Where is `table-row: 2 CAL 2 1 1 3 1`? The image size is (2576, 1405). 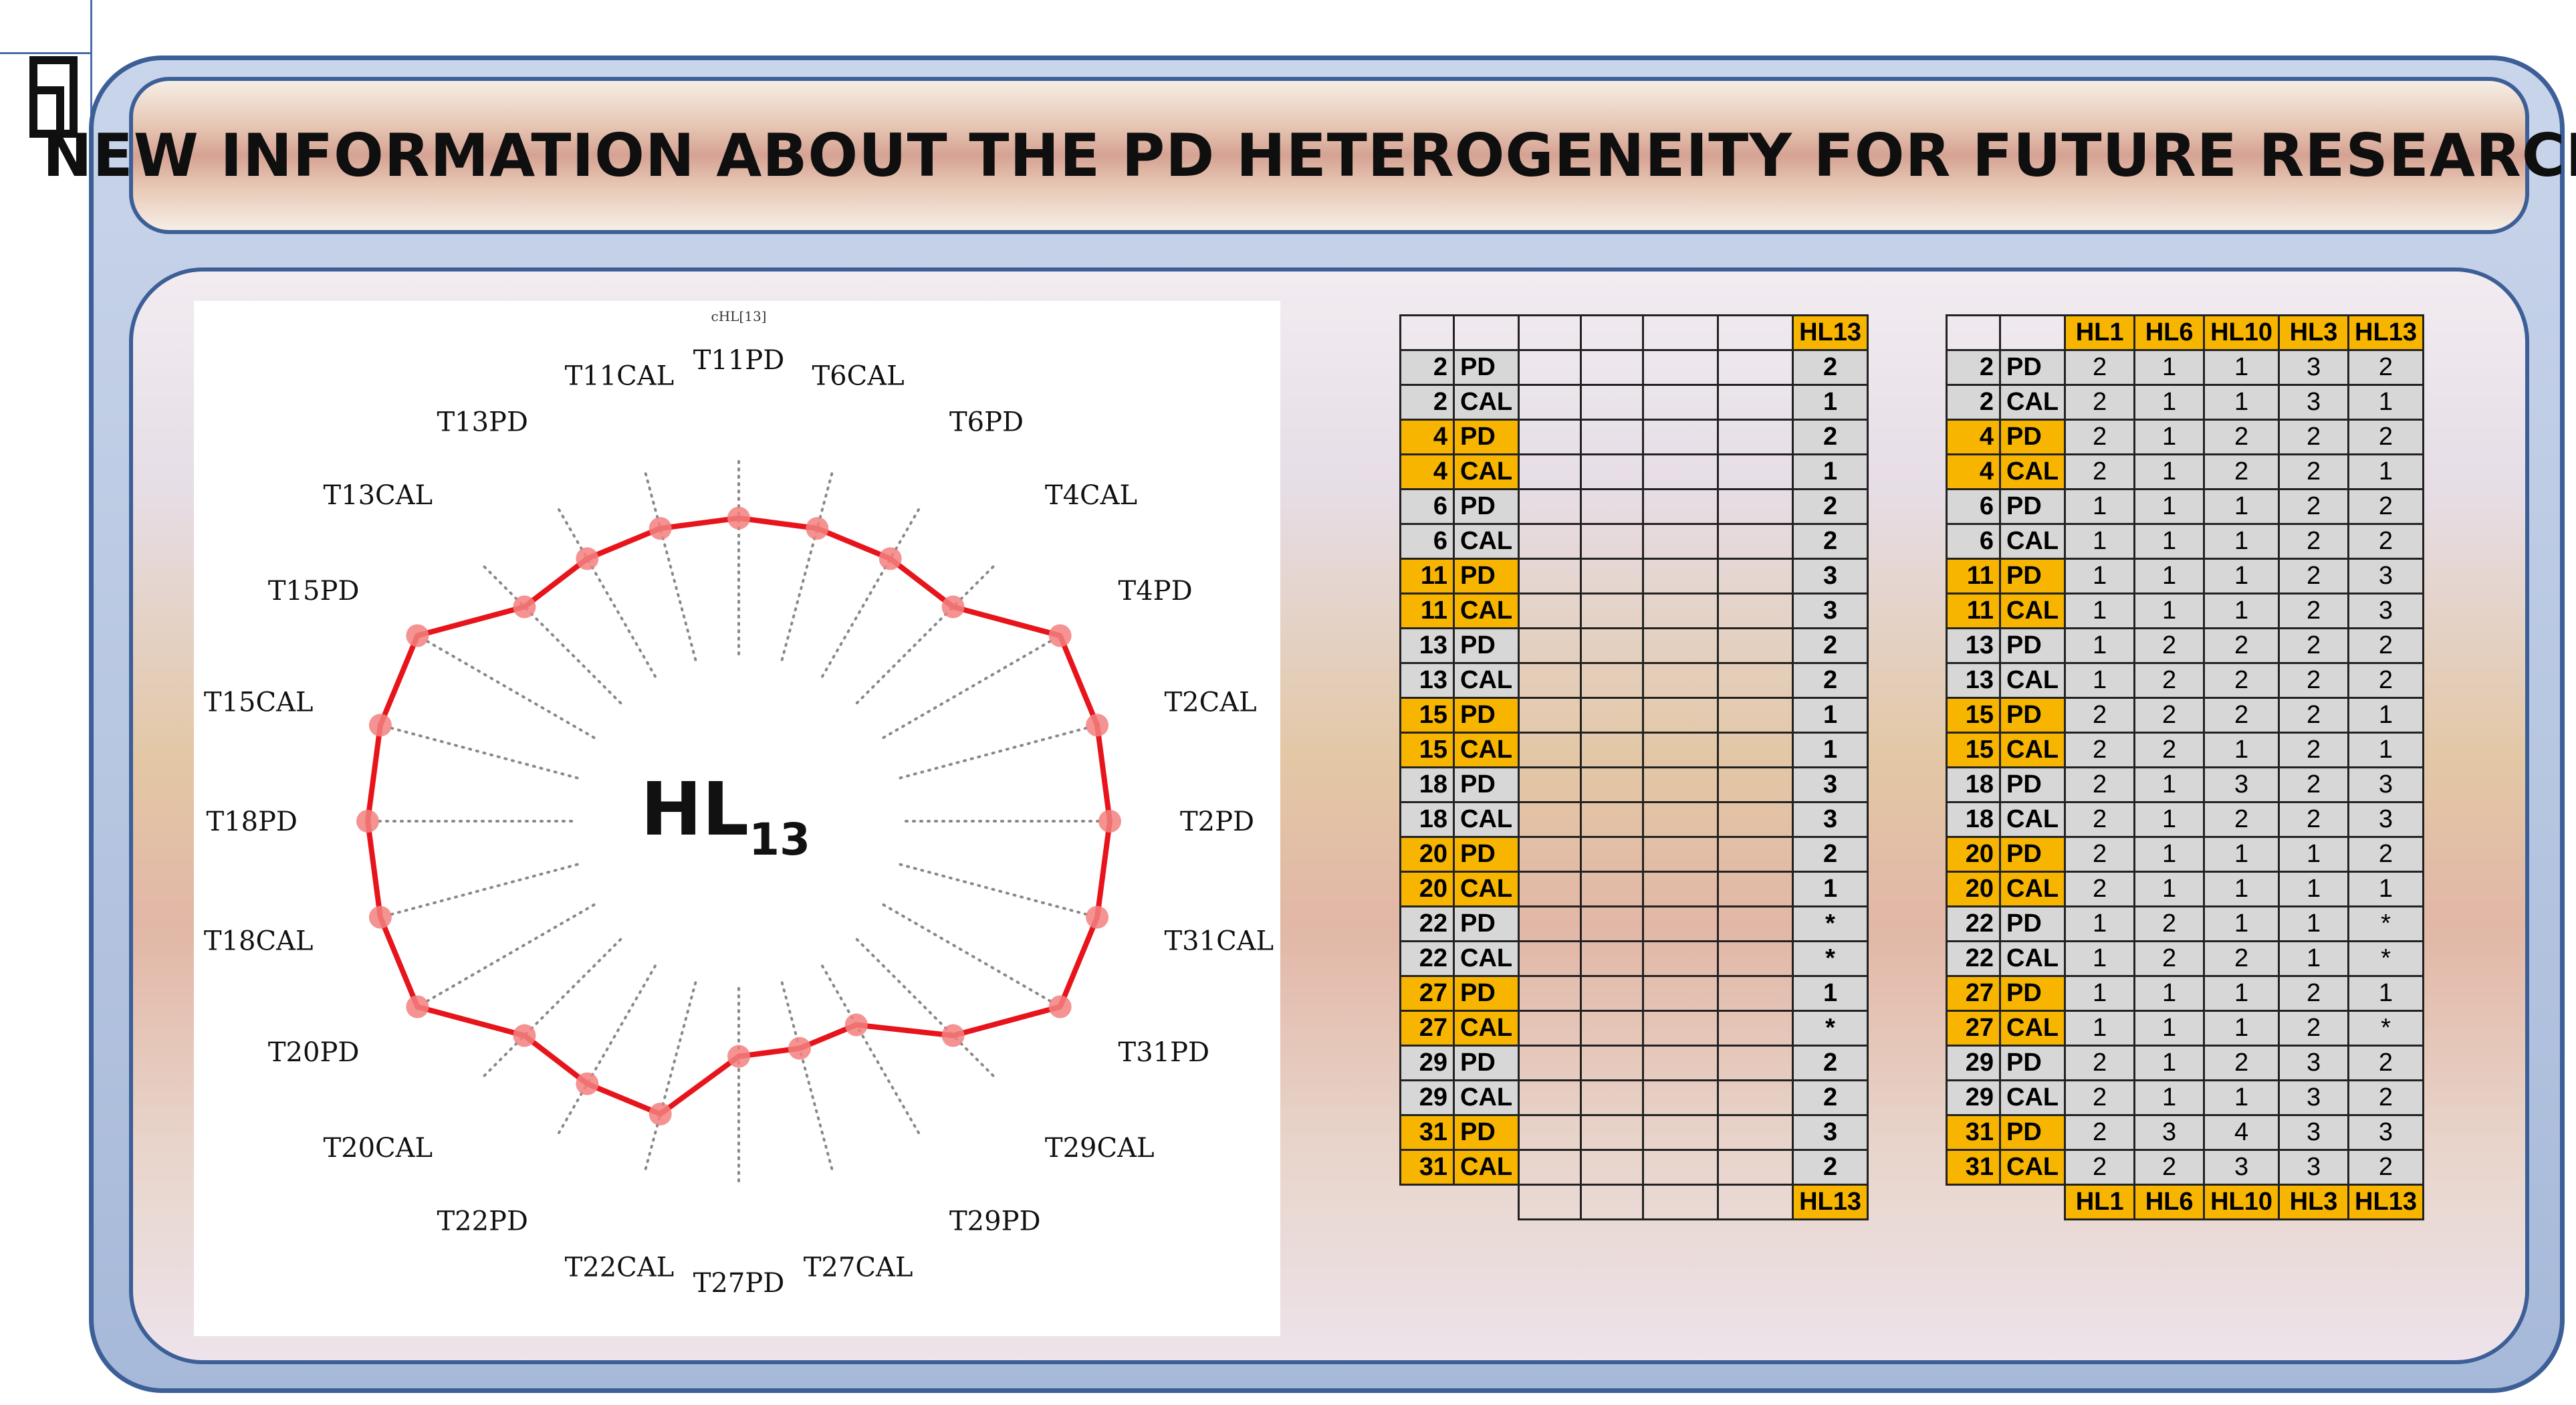
table-row: 2 CAL 2 1 1 3 1 is located at coordinates (2185, 402).